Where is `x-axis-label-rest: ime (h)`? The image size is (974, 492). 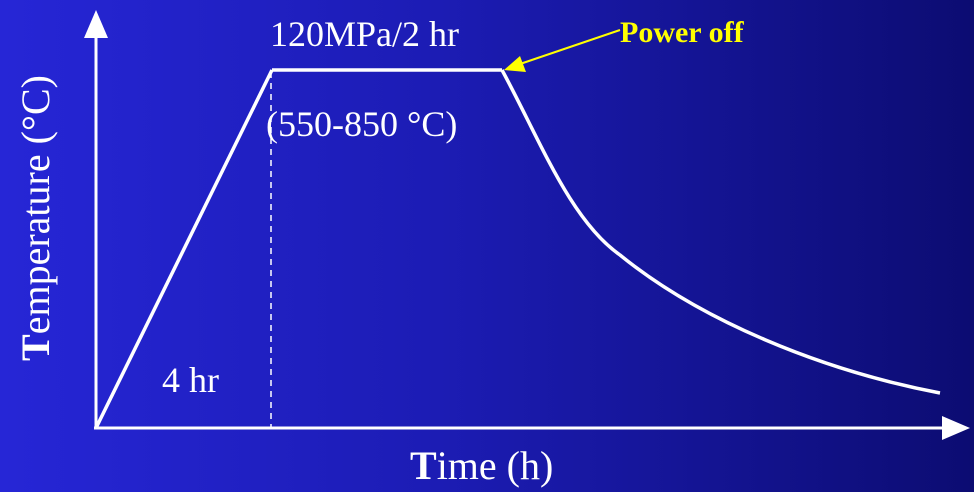
x-axis-label-rest: ime (h) is located at coordinates (495, 465).